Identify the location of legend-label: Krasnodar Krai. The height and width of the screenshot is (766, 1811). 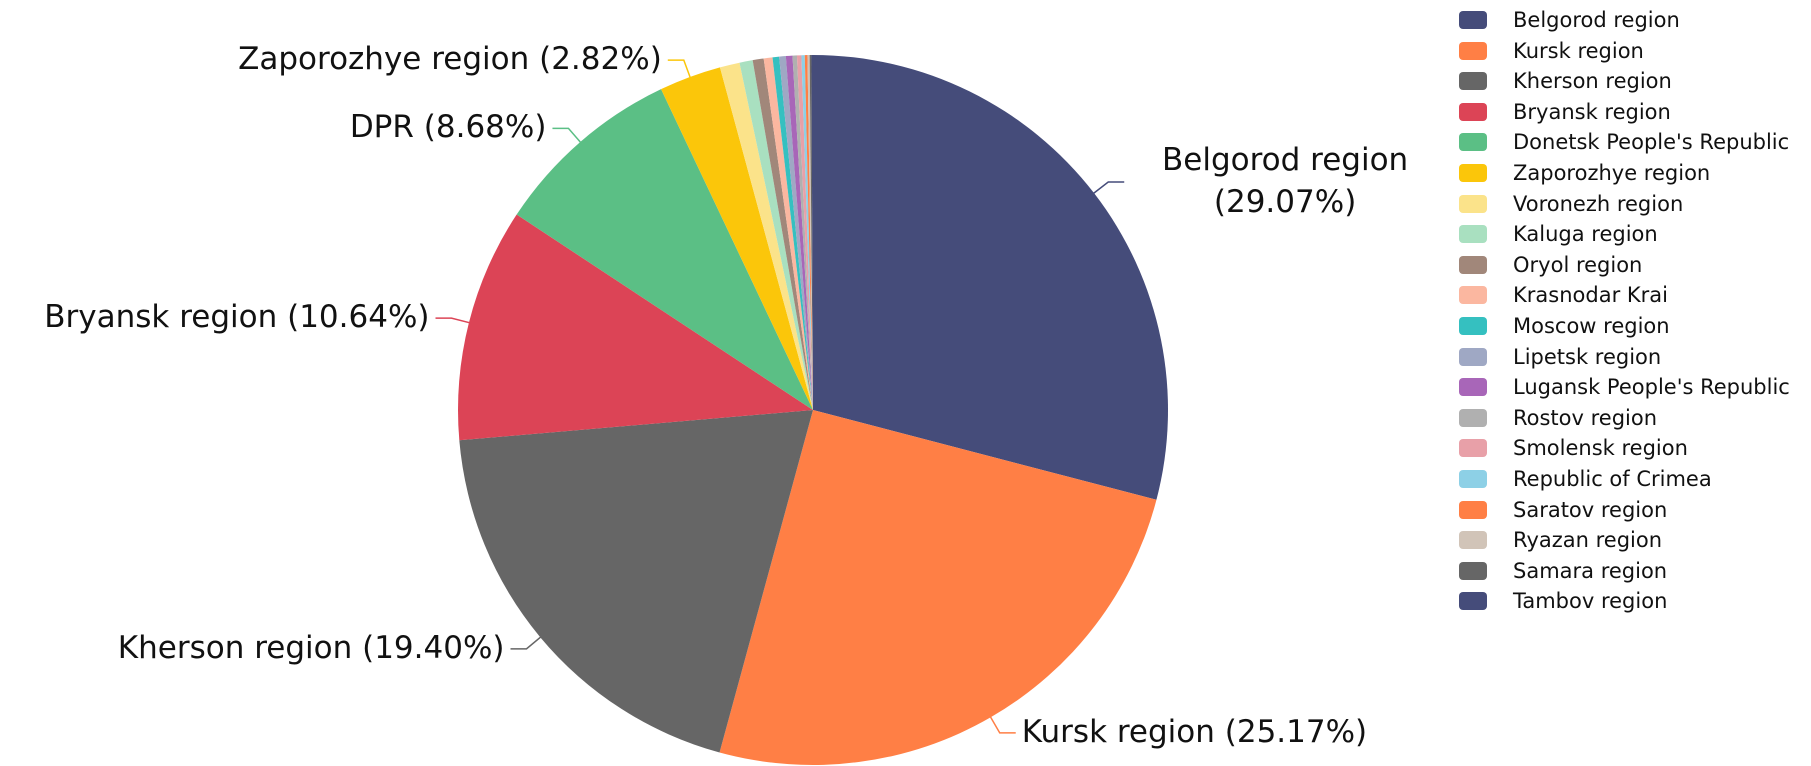
(1590, 295).